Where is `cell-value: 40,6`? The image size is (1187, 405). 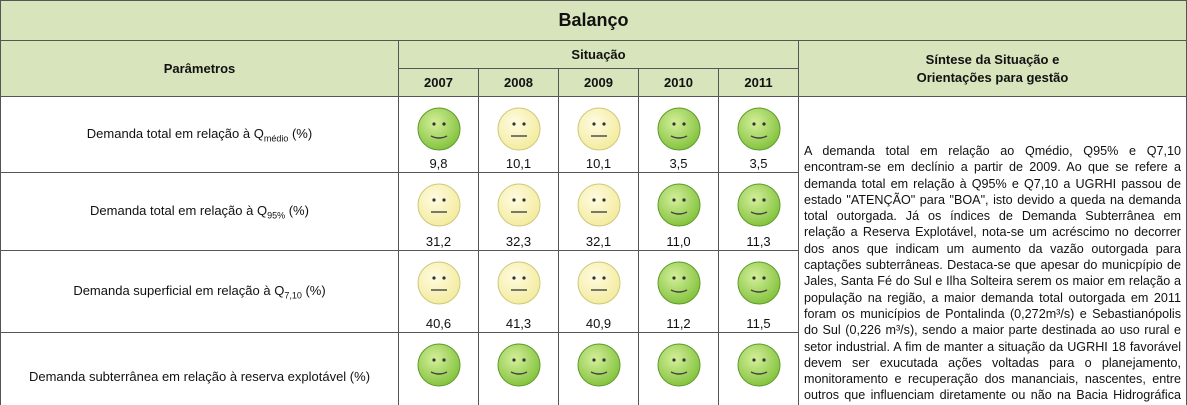 cell-value: 40,6 is located at coordinates (438, 323).